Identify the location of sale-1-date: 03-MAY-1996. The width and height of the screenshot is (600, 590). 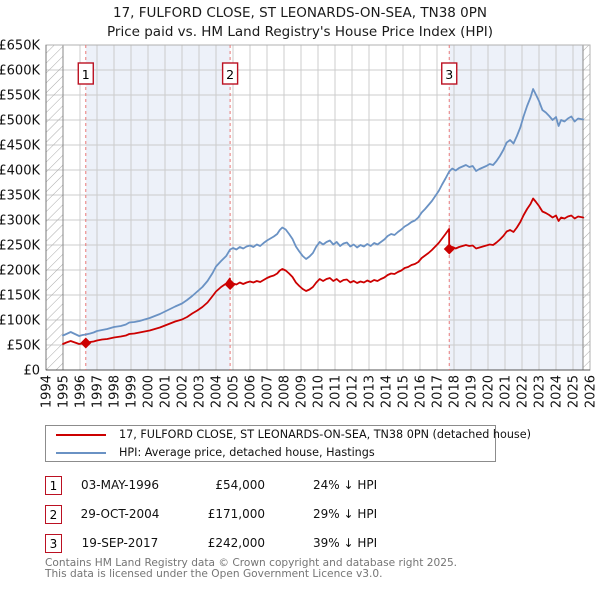
(119, 485).